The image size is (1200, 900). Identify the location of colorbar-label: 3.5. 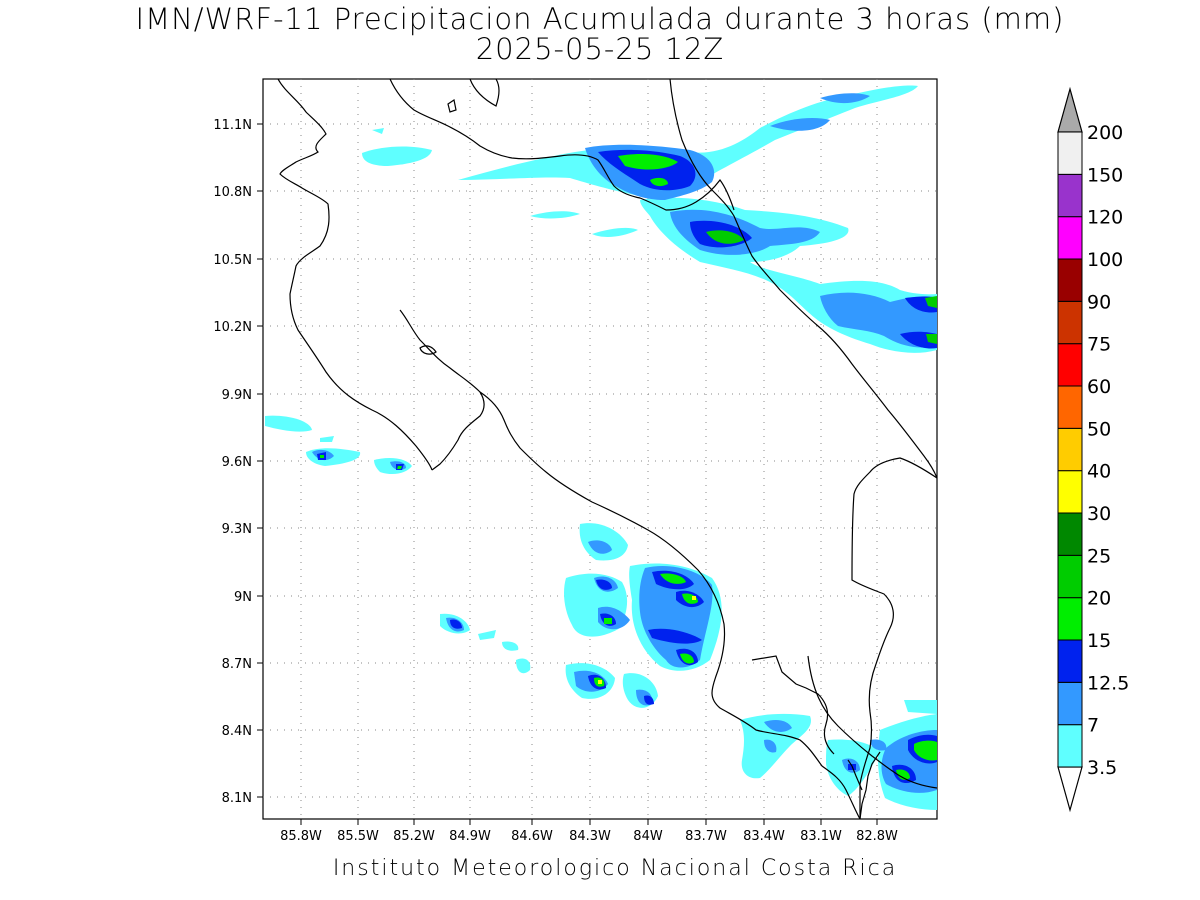
(1102, 768).